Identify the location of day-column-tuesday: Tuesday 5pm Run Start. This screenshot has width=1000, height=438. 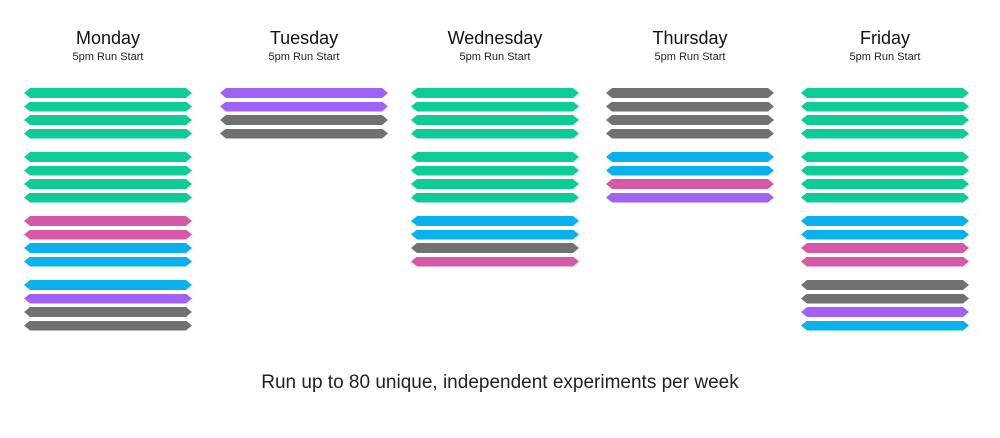
(304, 180).